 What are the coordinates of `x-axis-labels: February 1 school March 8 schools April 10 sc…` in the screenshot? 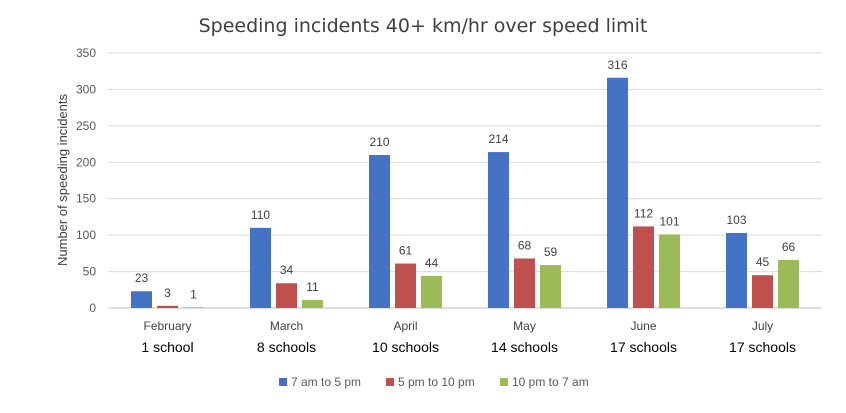 It's located at (468, 337).